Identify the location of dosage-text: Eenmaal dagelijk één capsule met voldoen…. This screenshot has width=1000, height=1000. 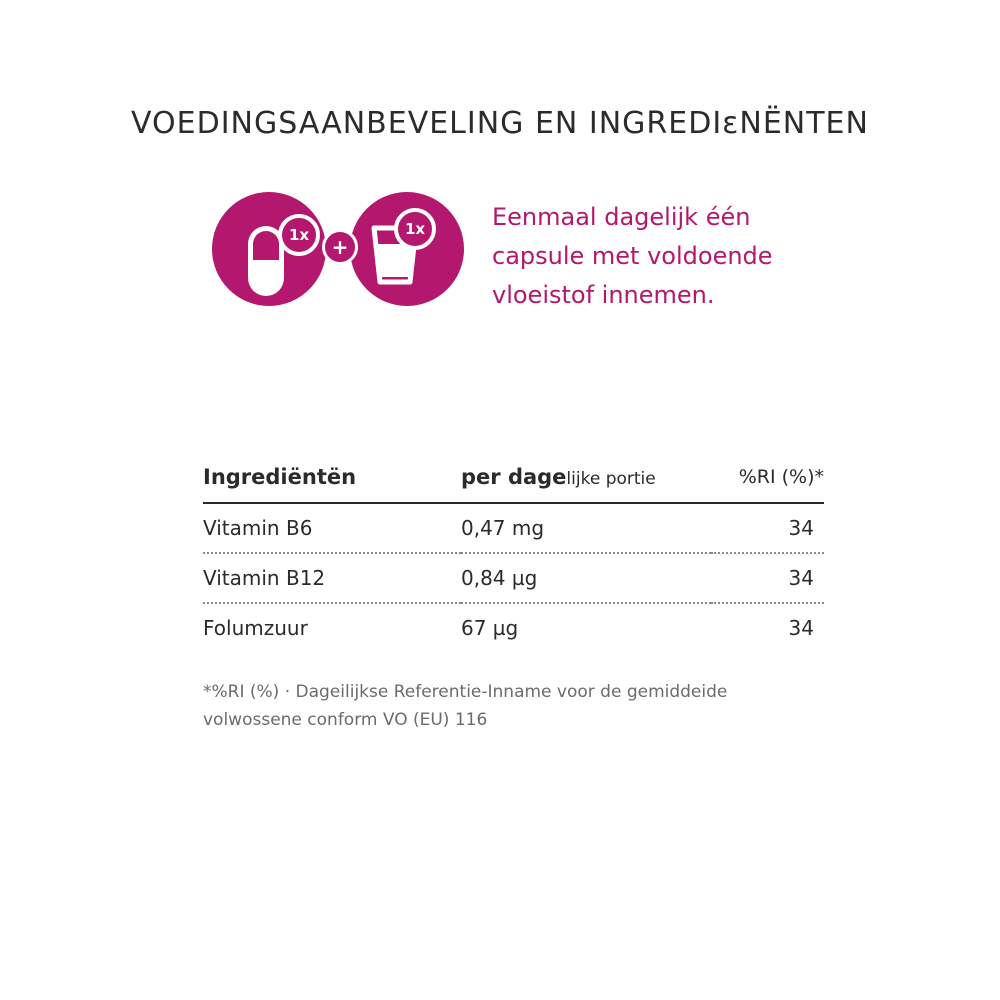
(632, 256).